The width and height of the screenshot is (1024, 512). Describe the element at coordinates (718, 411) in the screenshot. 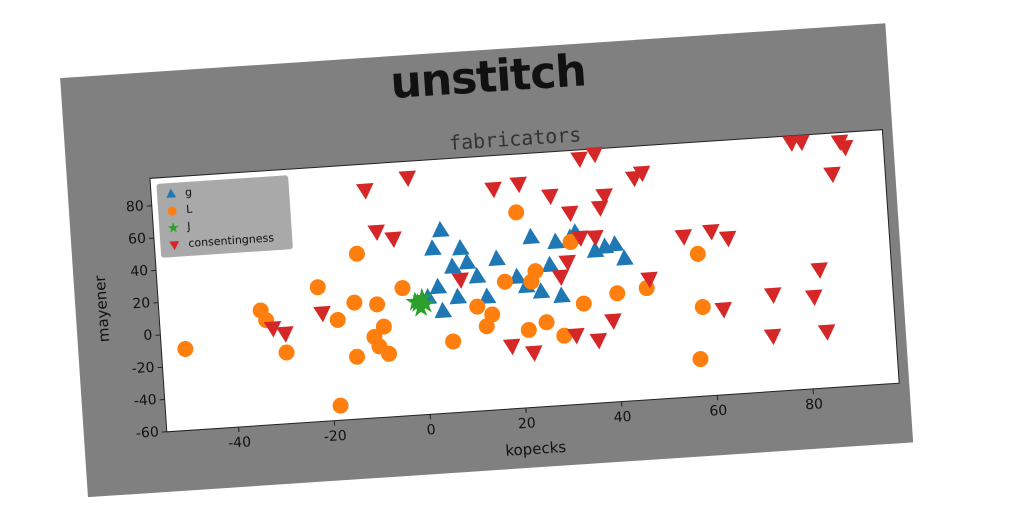

I see `x-tick-label: 60` at that location.